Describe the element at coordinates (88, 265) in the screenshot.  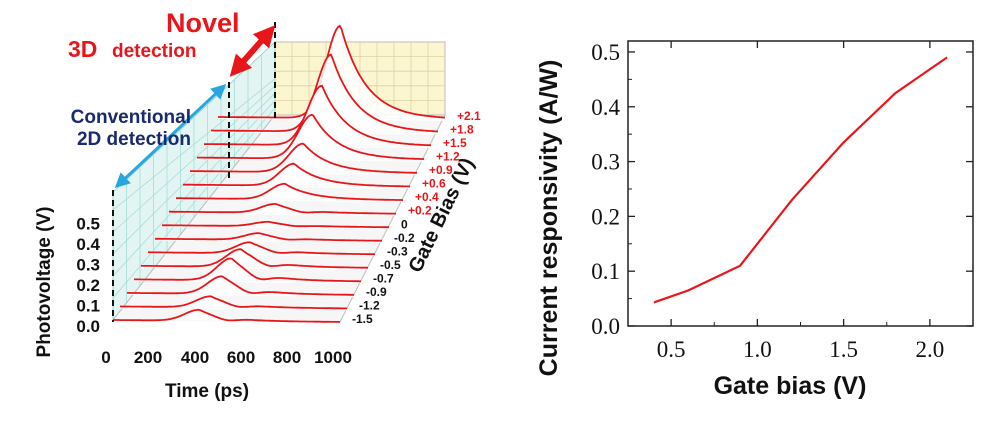
I see `photovoltage-tick-label: 0.3` at that location.